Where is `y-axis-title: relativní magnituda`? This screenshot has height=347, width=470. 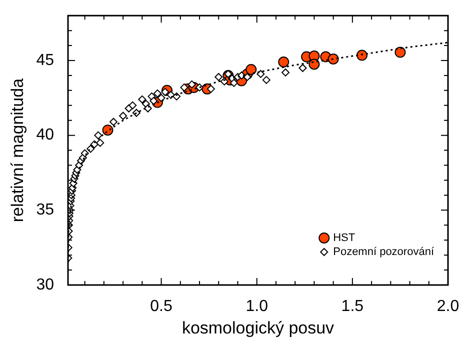 y-axis-title: relativní magnituda is located at coordinates (17, 150).